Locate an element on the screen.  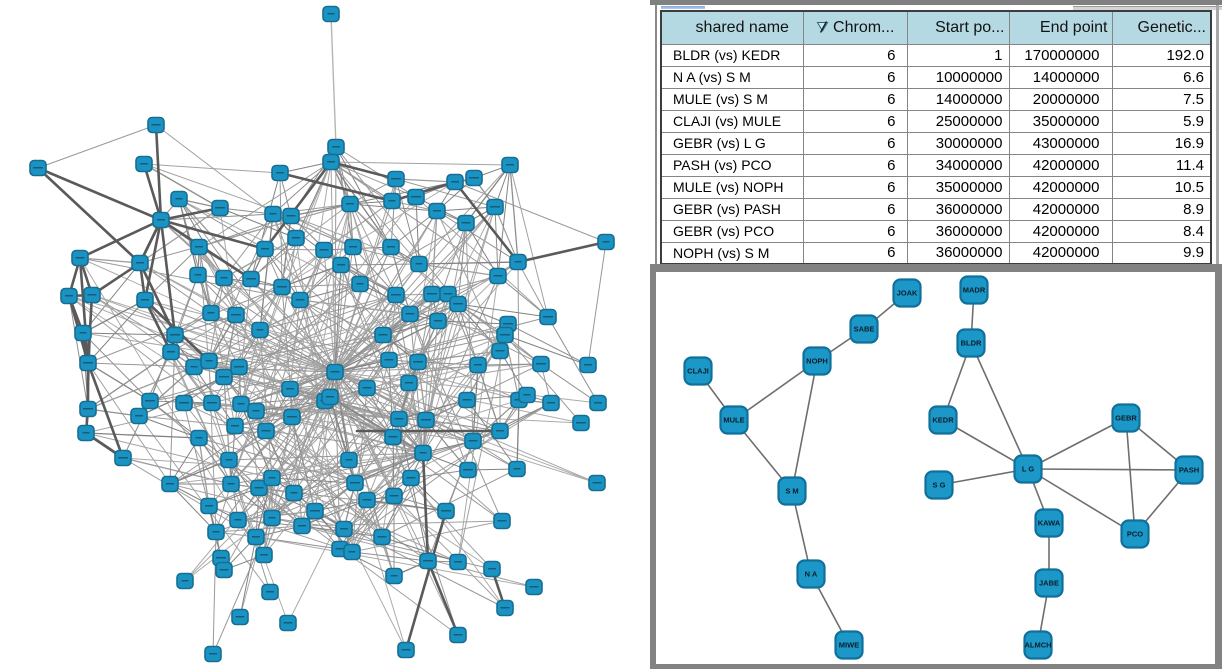
svg-text: ALMCH is located at coordinates (1037, 645).